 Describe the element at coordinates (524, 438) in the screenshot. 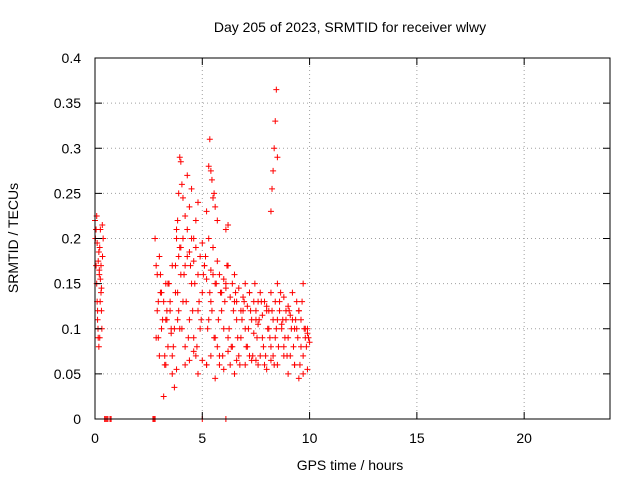

I see `x-tick-label: 20` at that location.